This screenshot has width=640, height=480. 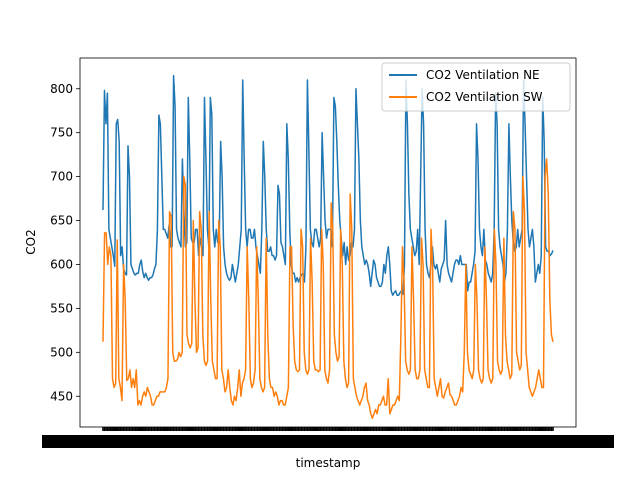 What do you see at coordinates (61, 264) in the screenshot?
I see `y-tick-label: 600` at bounding box center [61, 264].